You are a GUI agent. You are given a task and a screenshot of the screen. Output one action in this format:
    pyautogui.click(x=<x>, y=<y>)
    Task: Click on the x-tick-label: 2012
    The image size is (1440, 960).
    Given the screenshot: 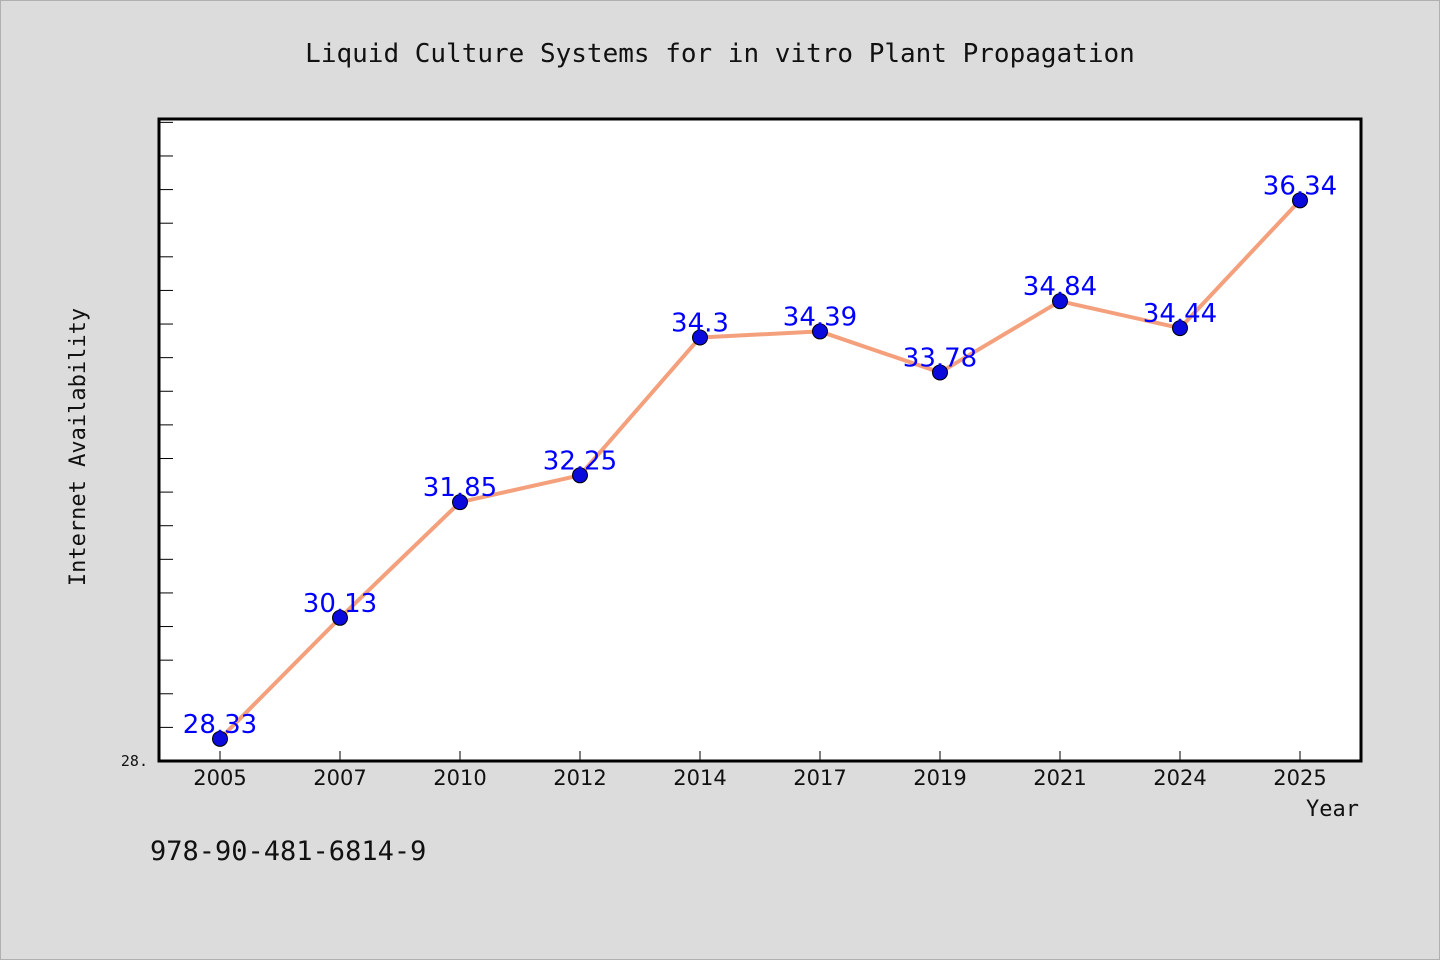 What is the action you would take?
    pyautogui.click(x=579, y=778)
    